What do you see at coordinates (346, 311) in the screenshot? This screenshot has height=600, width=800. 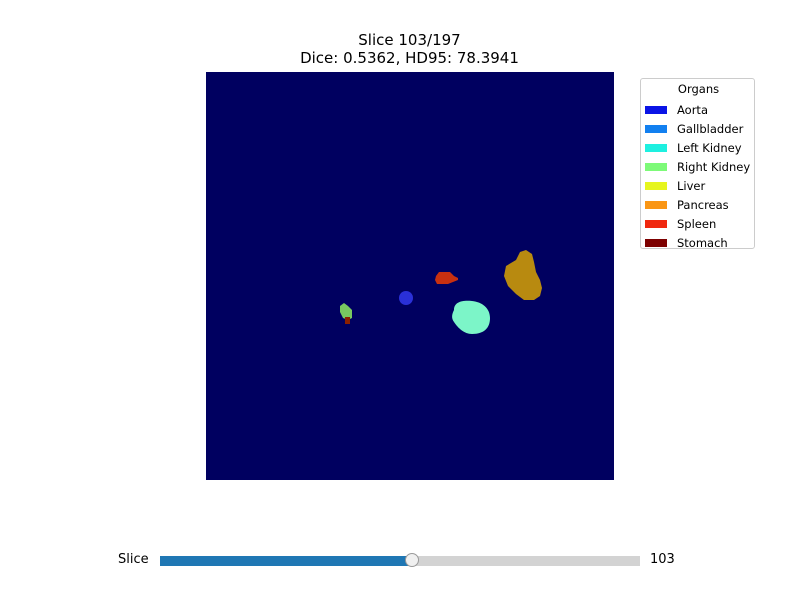 I see `region-right-kidney` at bounding box center [346, 311].